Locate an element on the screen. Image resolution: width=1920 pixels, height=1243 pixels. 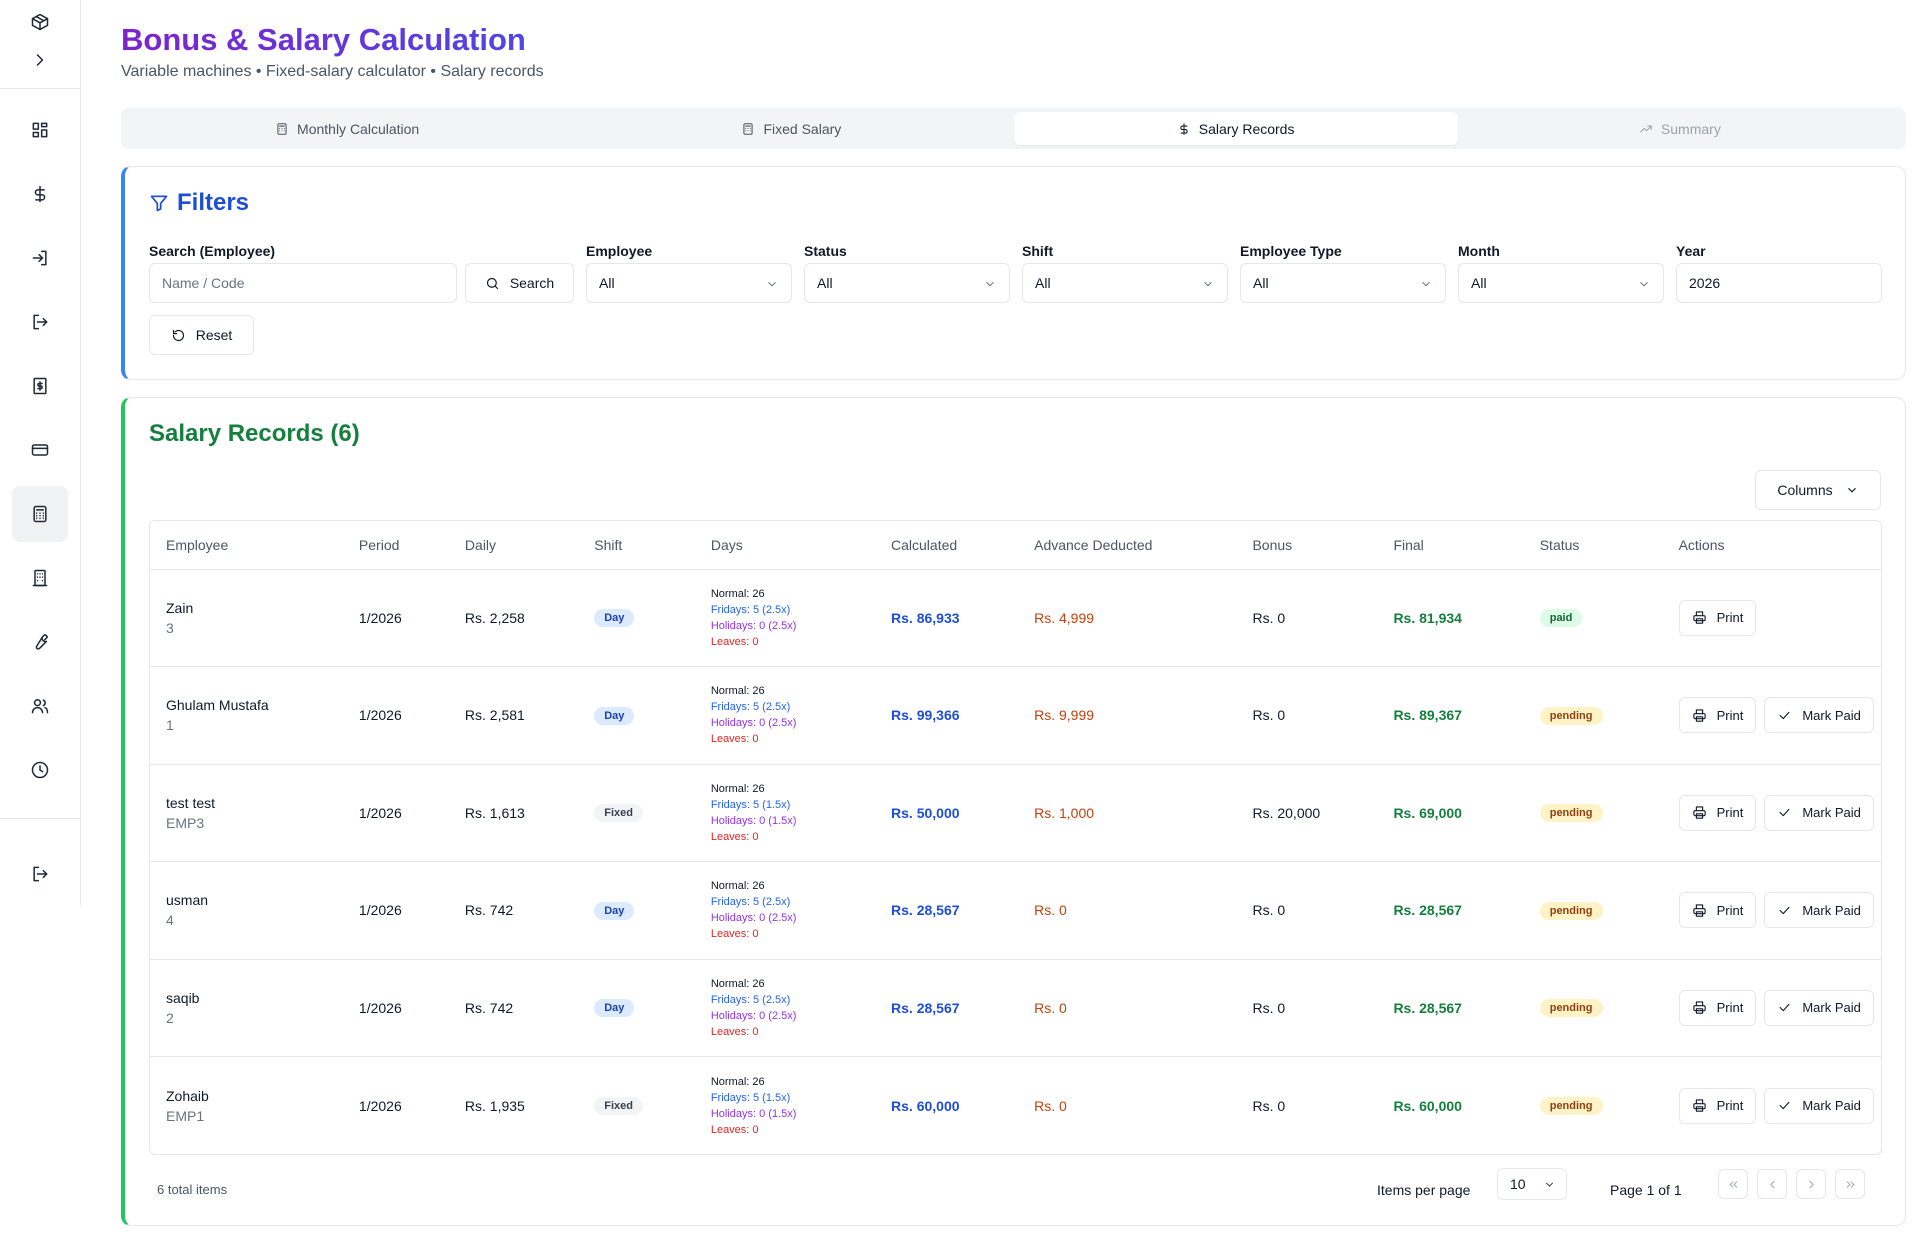
sidebar-item-payroll is located at coordinates (40, 386).